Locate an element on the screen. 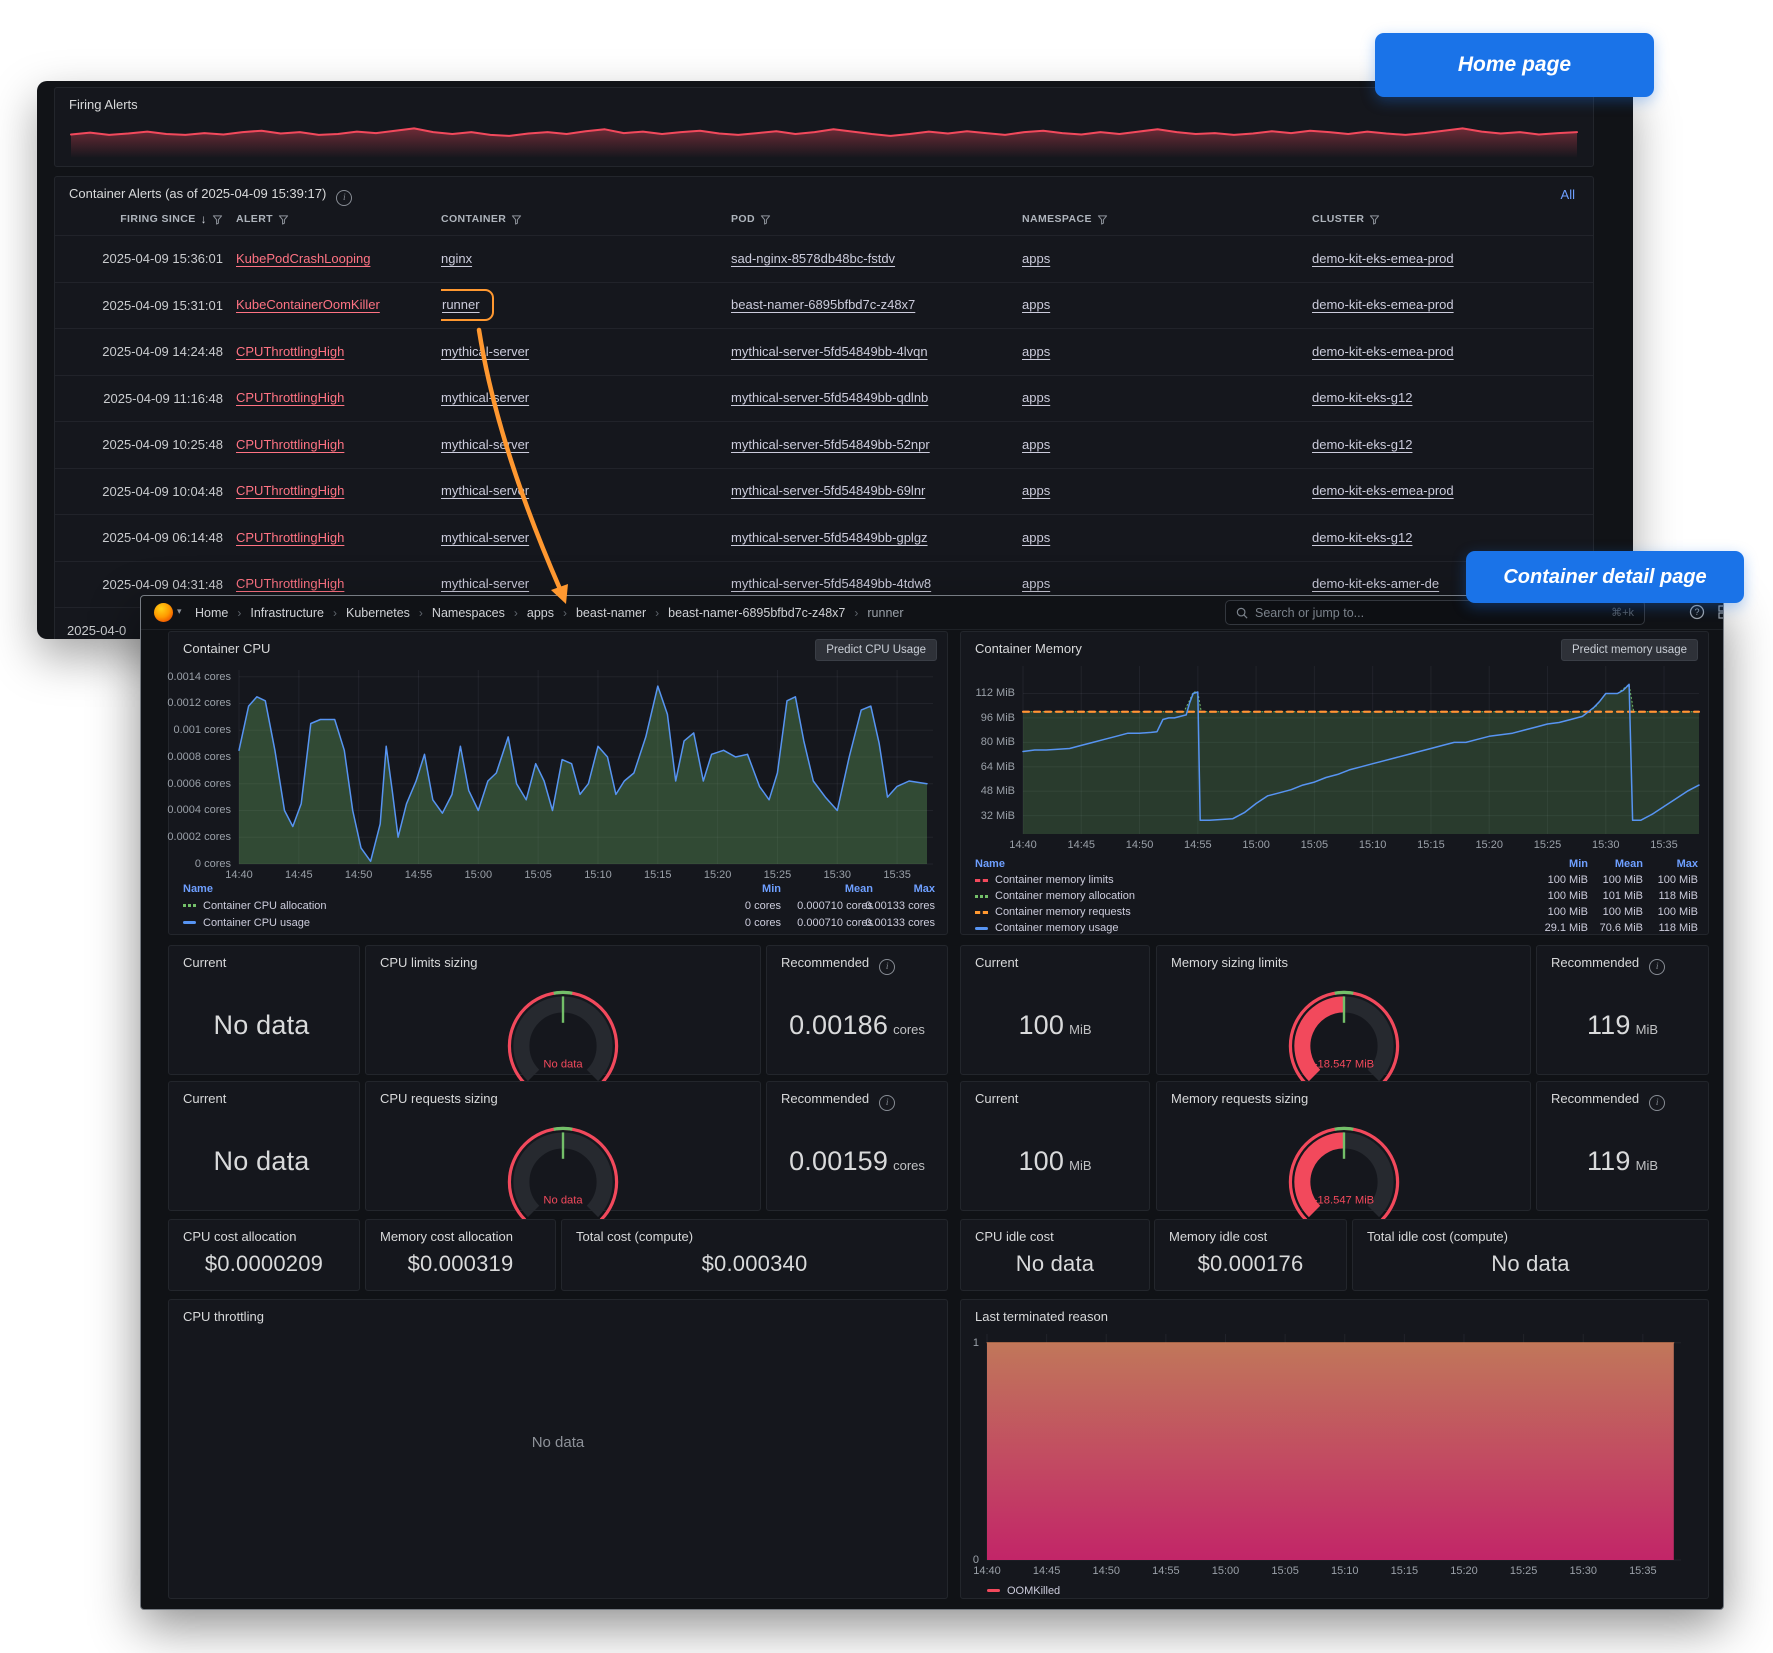 This screenshot has width=1773, height=1653. apps-grid-icon is located at coordinates (1720, 612).